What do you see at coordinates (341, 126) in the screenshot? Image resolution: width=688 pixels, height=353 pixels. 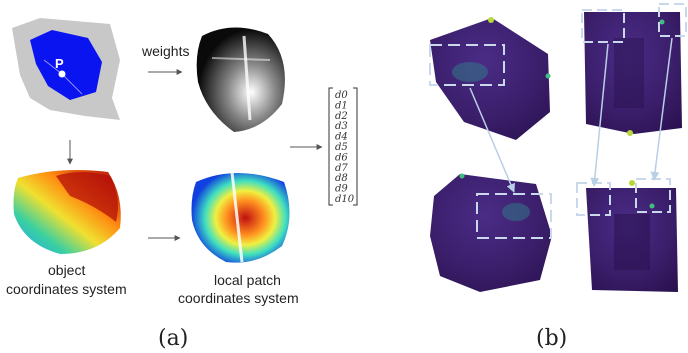 I see `descriptor-entry: d3` at bounding box center [341, 126].